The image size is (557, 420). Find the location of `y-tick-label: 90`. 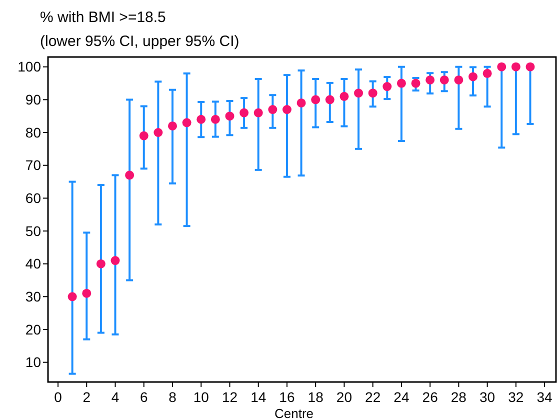

y-tick-label: 90 is located at coordinates (33, 100).